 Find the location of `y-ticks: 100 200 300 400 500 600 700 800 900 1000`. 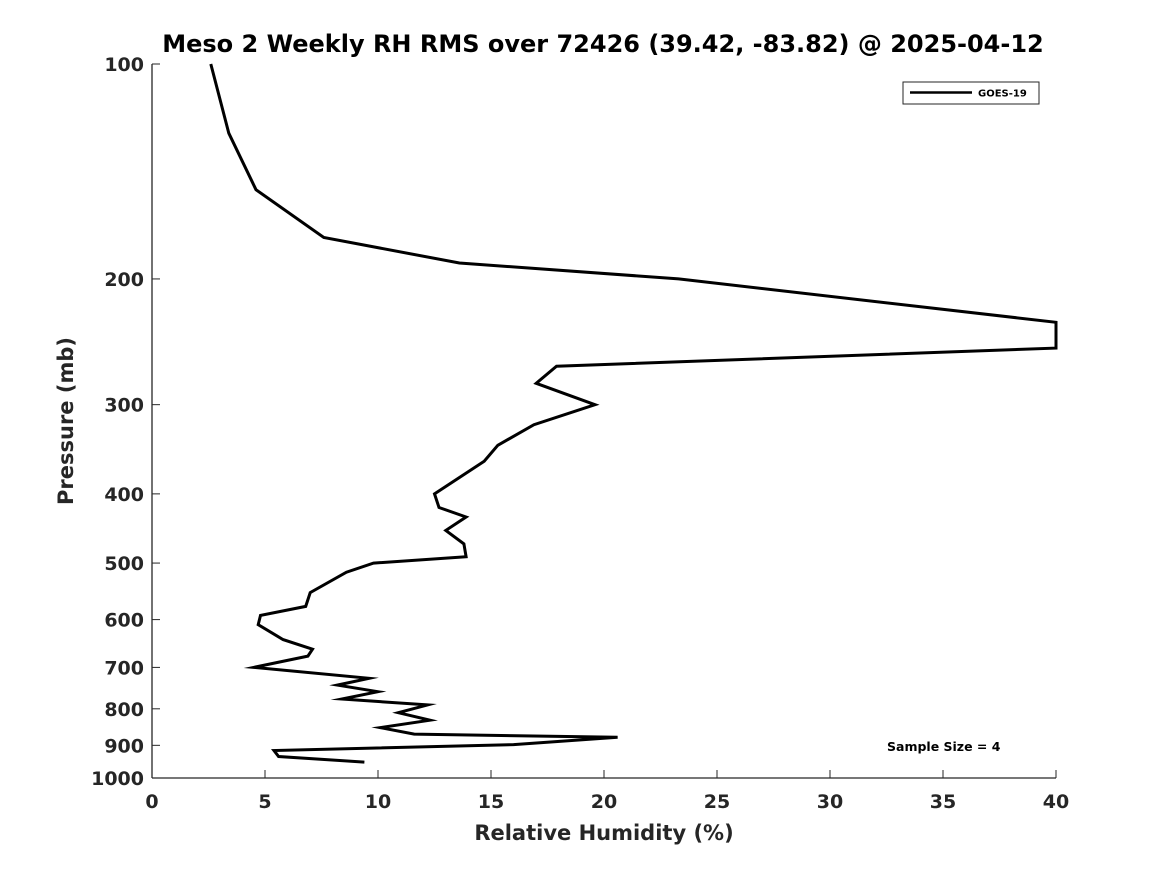

y-ticks: 100 200 300 400 500 600 700 800 900 1000 is located at coordinates (125, 422).